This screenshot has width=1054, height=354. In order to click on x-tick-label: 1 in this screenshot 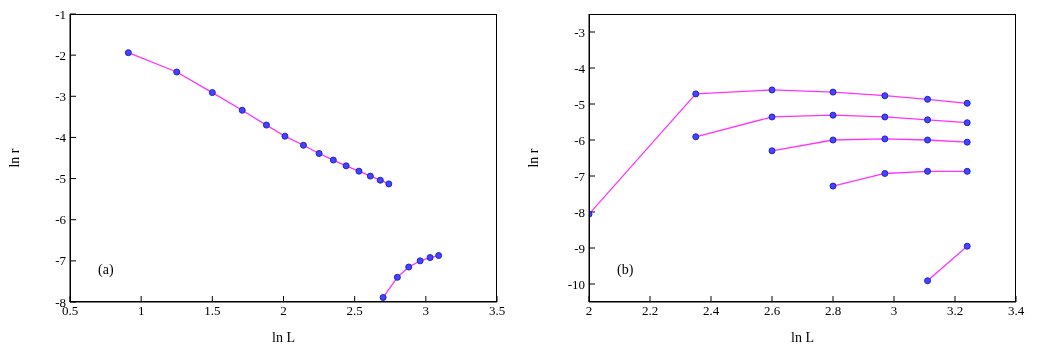, I will do `click(141, 311)`.